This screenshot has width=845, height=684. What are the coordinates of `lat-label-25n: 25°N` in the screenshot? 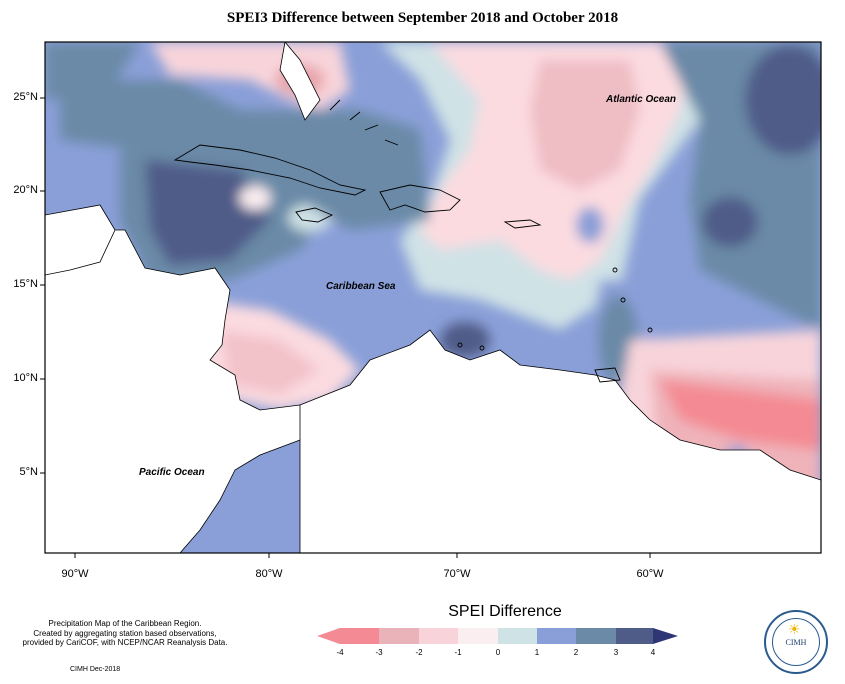 It's located at (25, 97).